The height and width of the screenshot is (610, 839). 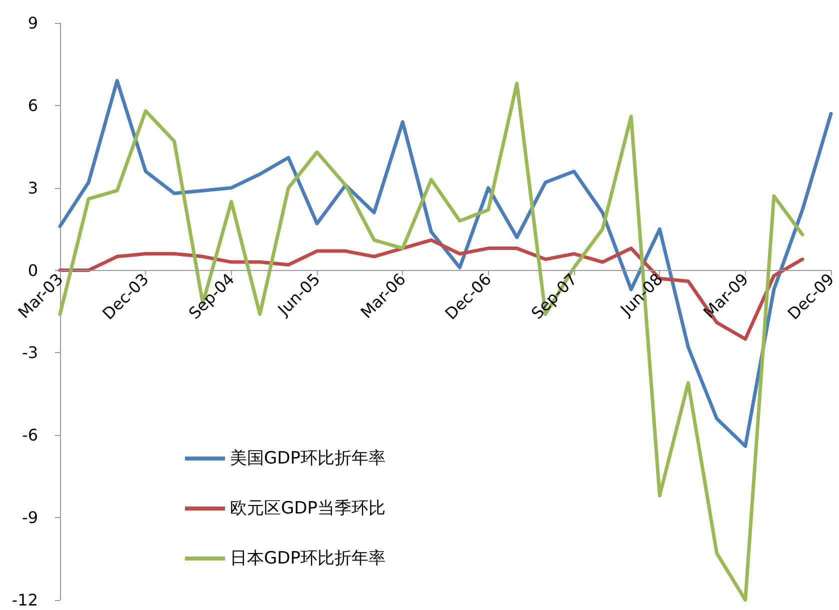 What do you see at coordinates (308, 458) in the screenshot?
I see `legend-label: 美国GDP环比折年率` at bounding box center [308, 458].